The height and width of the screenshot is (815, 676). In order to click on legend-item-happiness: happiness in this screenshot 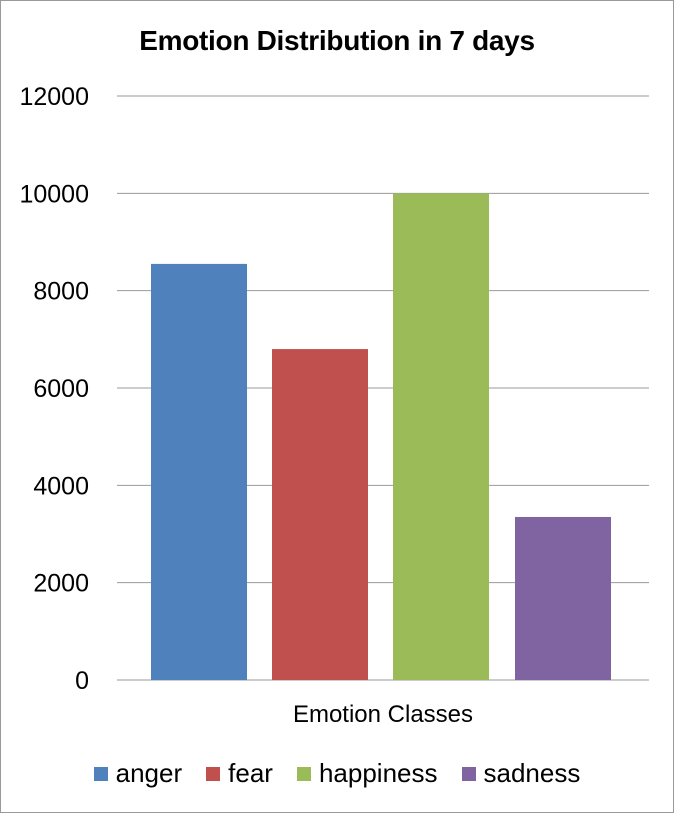, I will do `click(367, 773)`.